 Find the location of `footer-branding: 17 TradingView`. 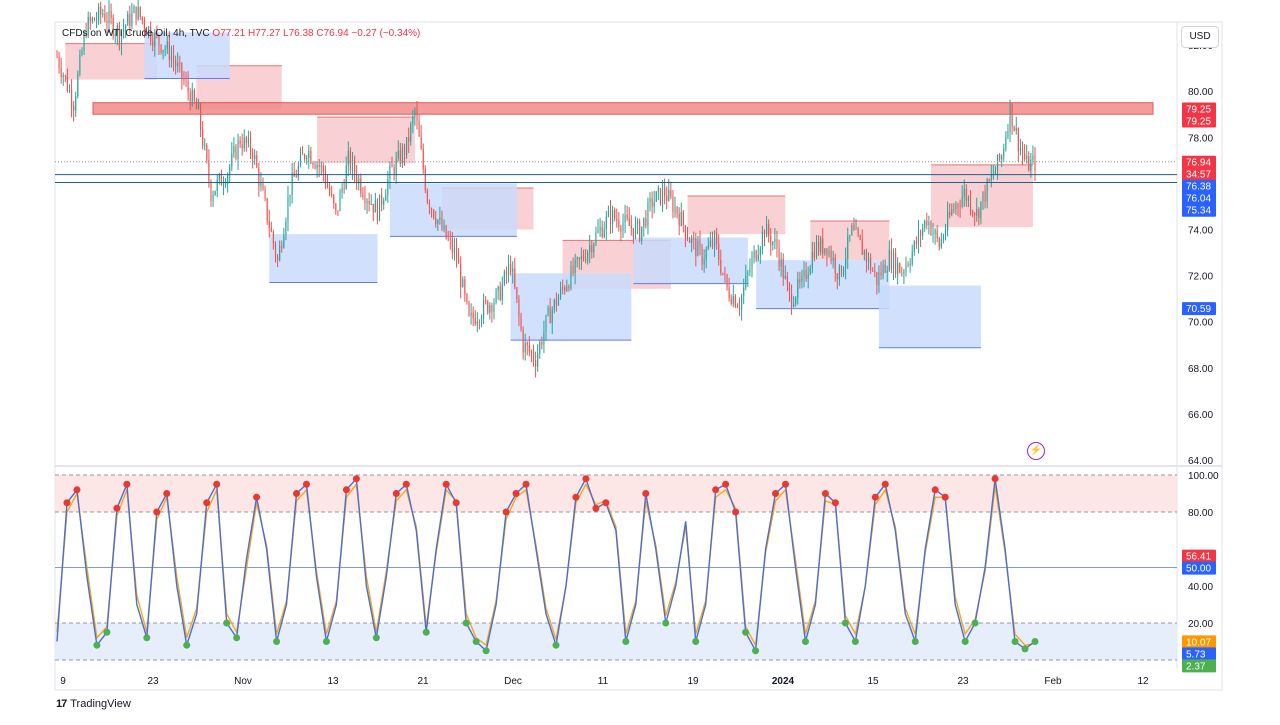

footer-branding: 17 TradingView is located at coordinates (93, 704).